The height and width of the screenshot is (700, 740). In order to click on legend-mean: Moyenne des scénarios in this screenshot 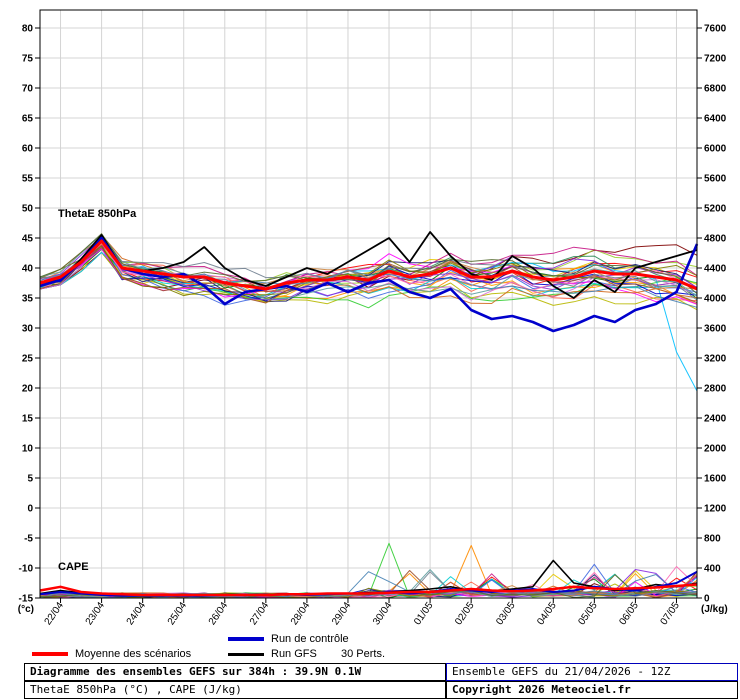, I will do `click(111, 654)`.